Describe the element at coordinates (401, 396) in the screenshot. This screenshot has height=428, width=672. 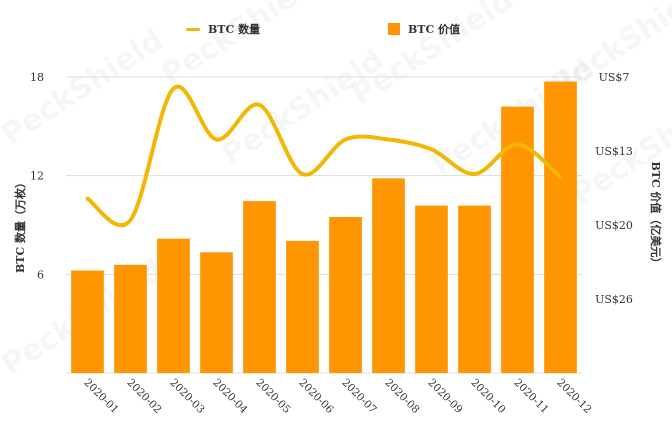
I see `x-tick-label: 2020-08` at that location.